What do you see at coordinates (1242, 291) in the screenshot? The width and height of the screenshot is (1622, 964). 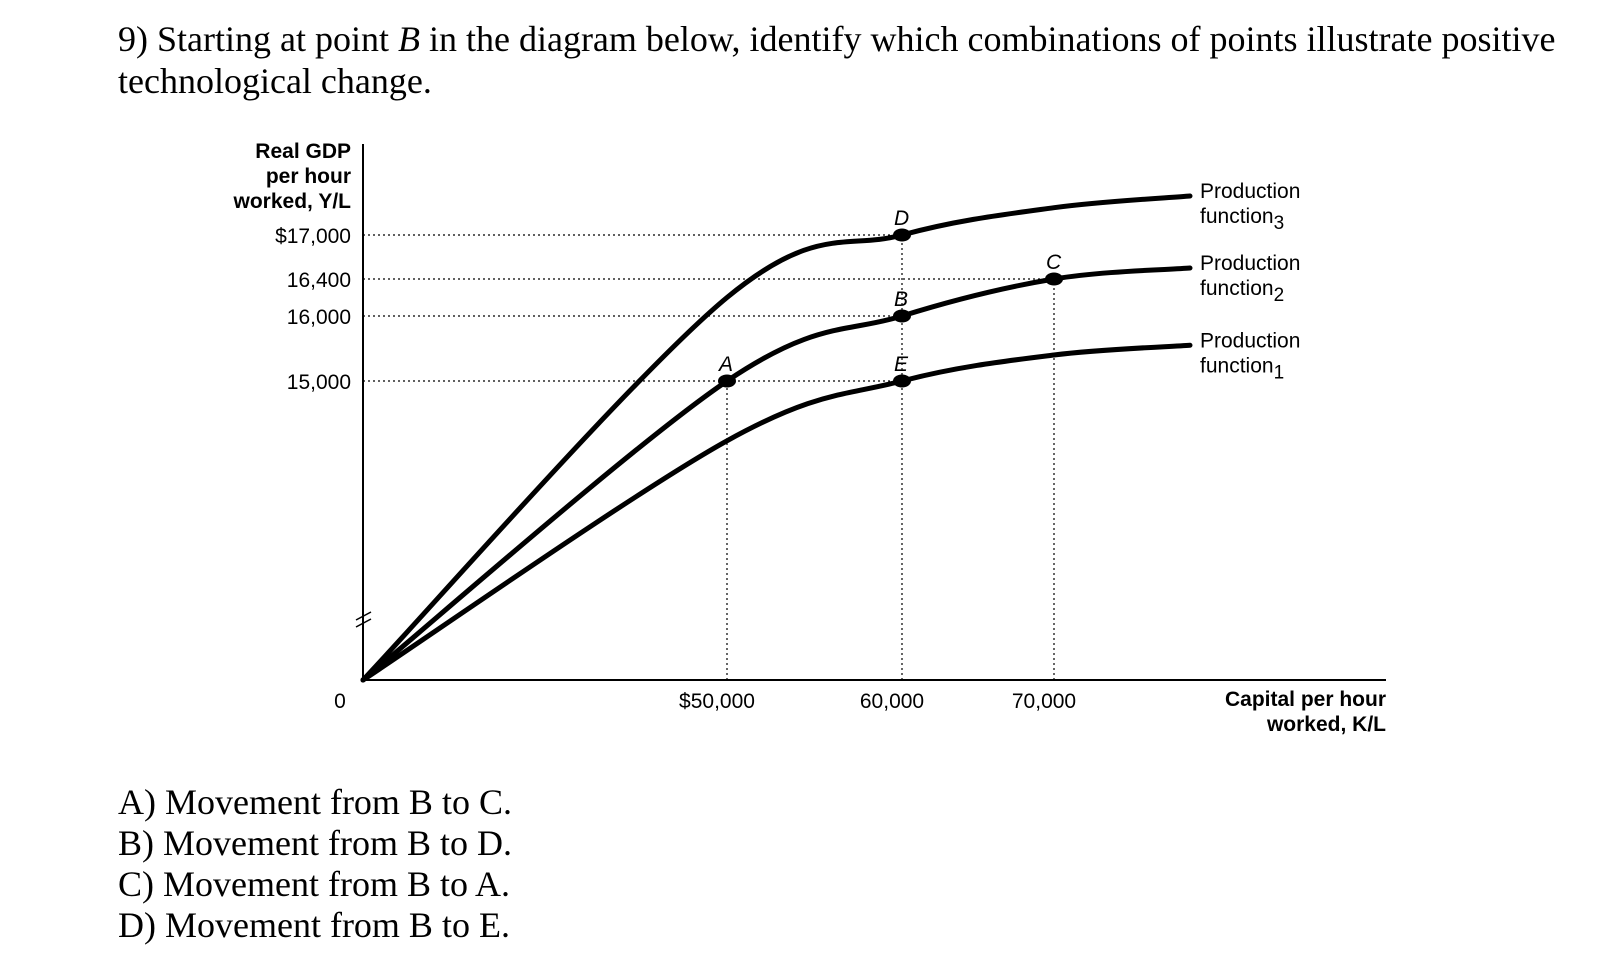 I see `series-label-line-2: function2` at bounding box center [1242, 291].